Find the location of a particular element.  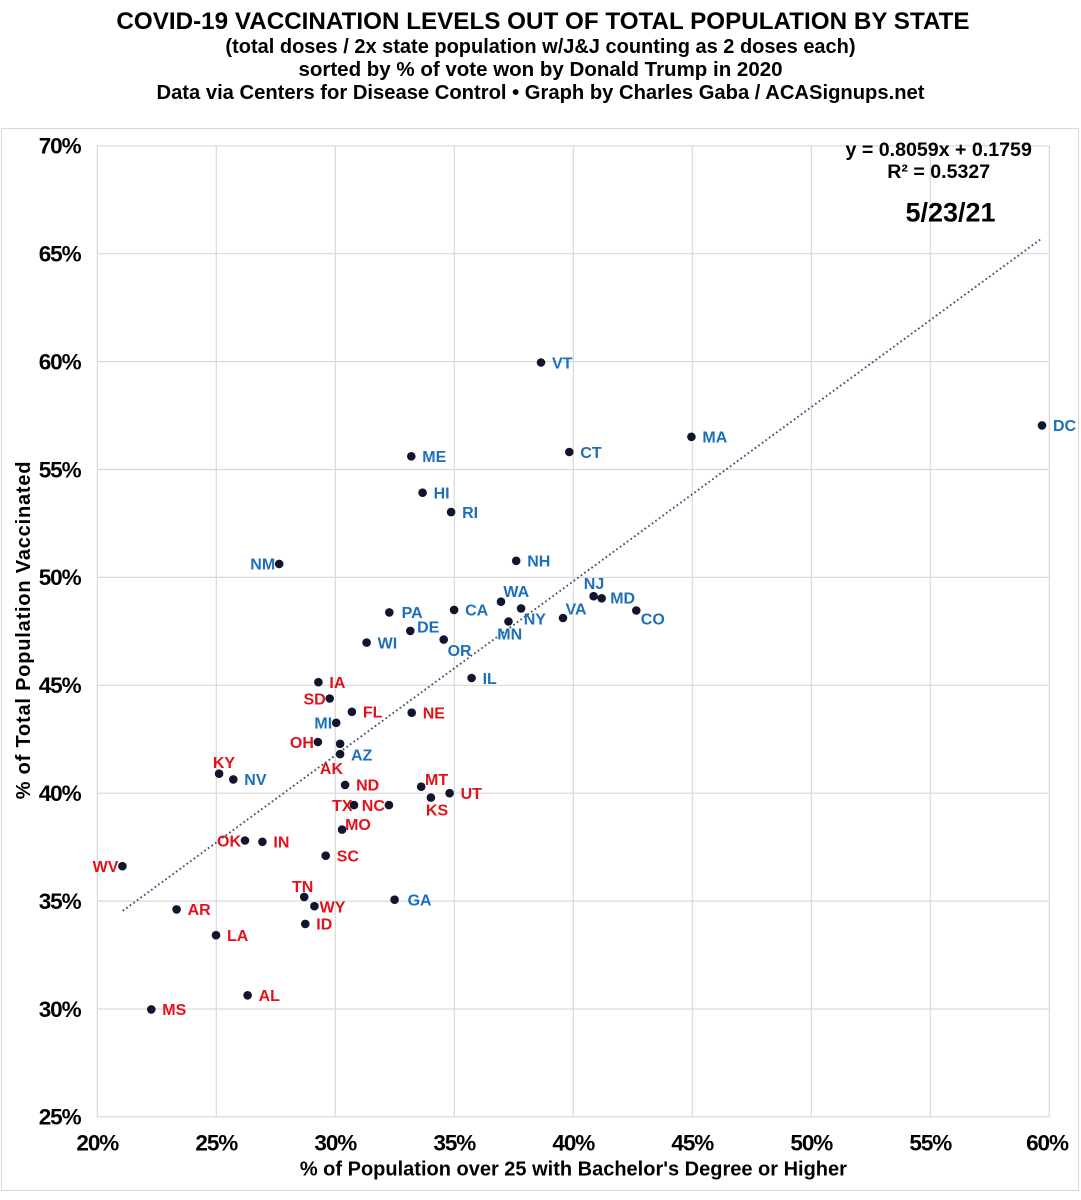

svg-text: ND is located at coordinates (367, 786).